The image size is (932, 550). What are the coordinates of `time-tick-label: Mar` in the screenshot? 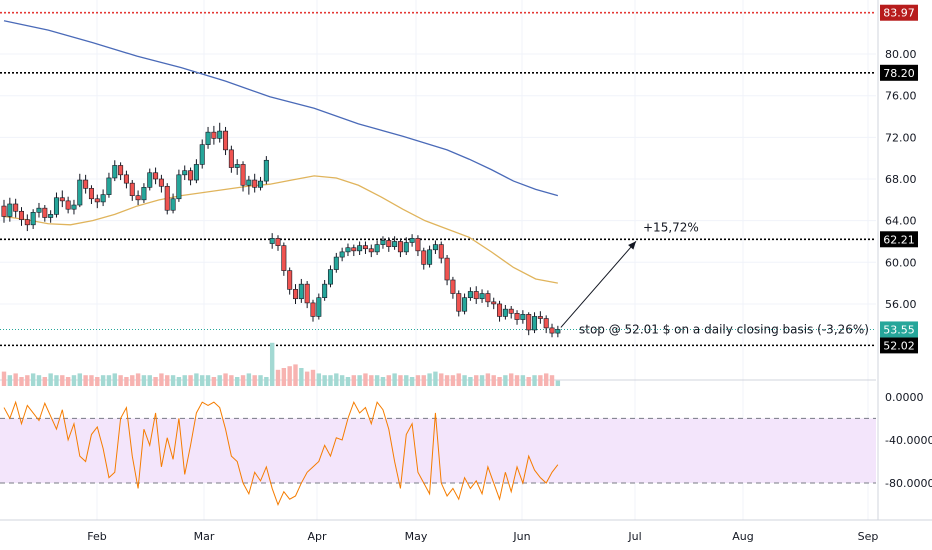 It's located at (204, 536).